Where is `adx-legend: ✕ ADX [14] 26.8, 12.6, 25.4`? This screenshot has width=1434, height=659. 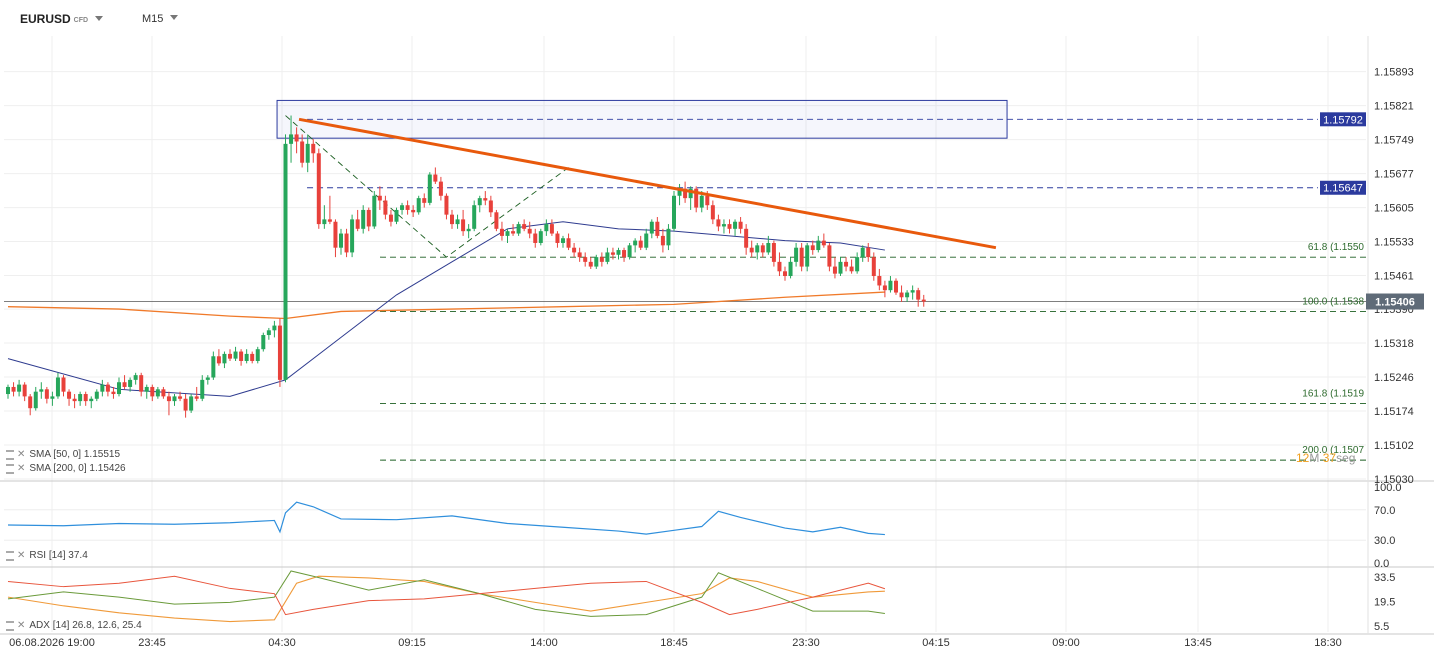 adx-legend: ✕ ADX [14] 26.8, 12.6, 25.4 is located at coordinates (74, 625).